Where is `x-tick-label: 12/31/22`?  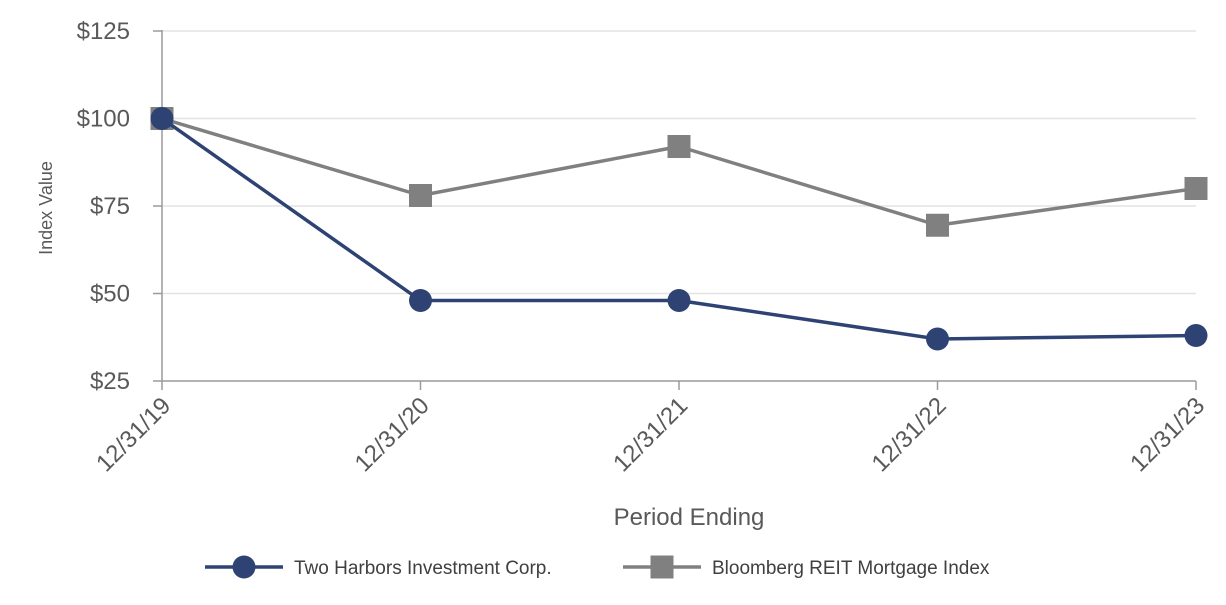 x-tick-label: 12/31/22 is located at coordinates (909, 434).